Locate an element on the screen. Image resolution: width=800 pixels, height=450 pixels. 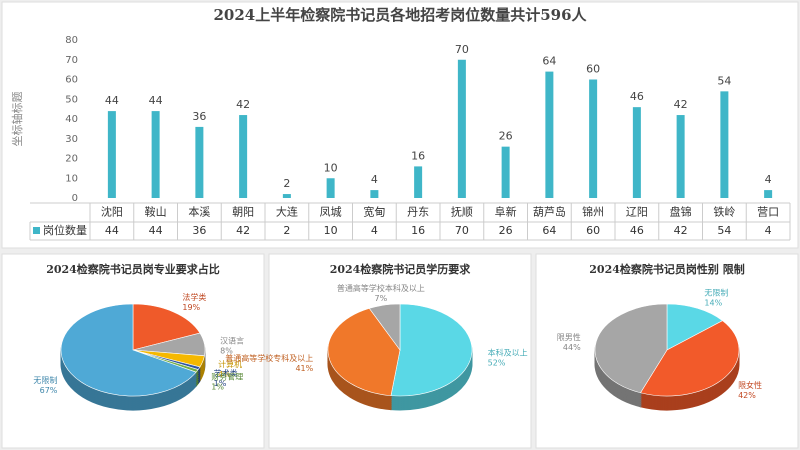
pie-label: 艺术类 is located at coordinates (226, 373).